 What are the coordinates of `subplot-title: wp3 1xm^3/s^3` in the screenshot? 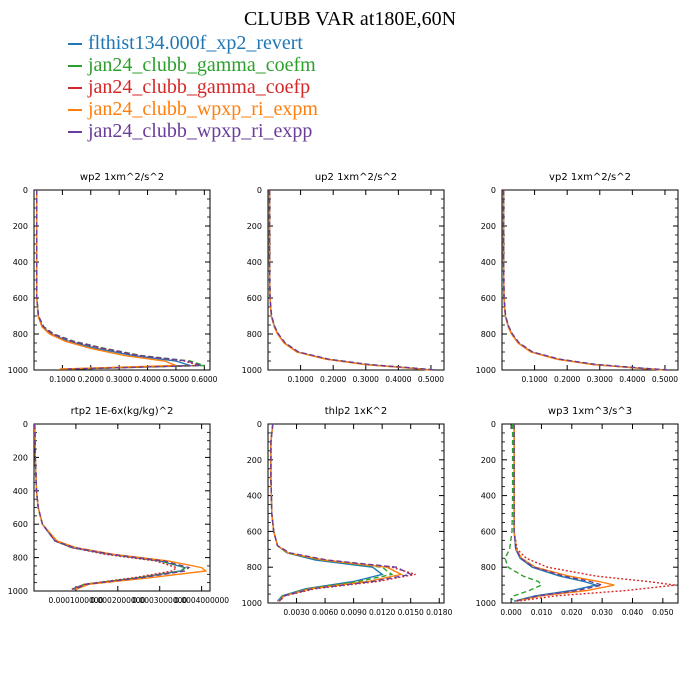 It's located at (590, 411).